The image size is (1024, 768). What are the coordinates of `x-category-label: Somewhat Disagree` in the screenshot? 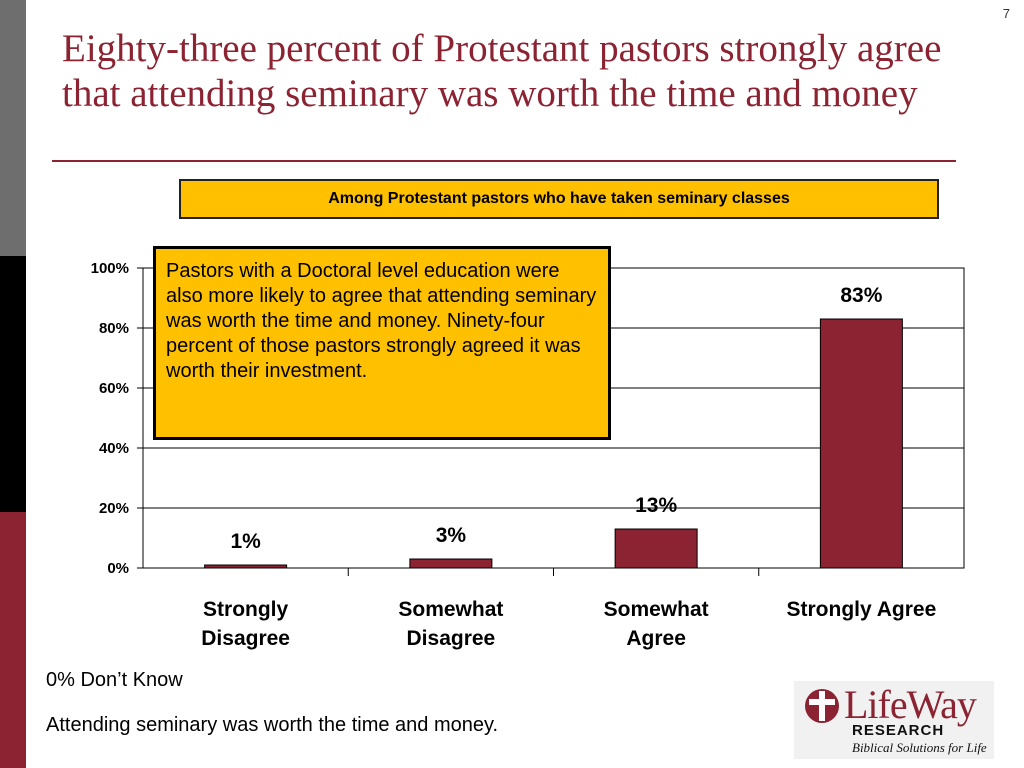 It's located at (450, 624).